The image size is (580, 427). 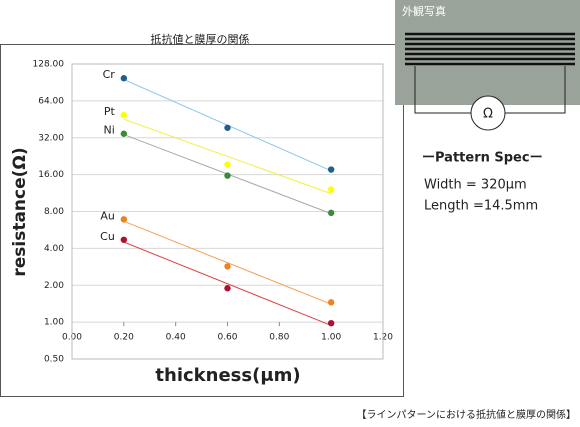 I want to click on y-tick-label: 32.00, so click(x=51, y=138).